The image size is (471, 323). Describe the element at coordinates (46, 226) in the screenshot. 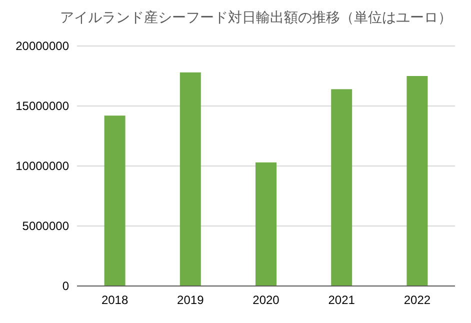

I see `y-tick-label: 5000000` at that location.